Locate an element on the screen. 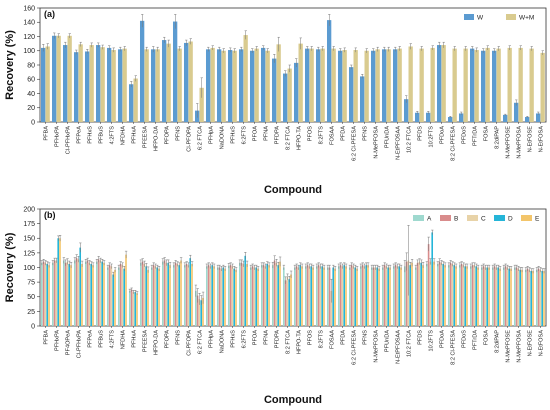  x-tick-label: PFHxS is located at coordinates (234, 339).